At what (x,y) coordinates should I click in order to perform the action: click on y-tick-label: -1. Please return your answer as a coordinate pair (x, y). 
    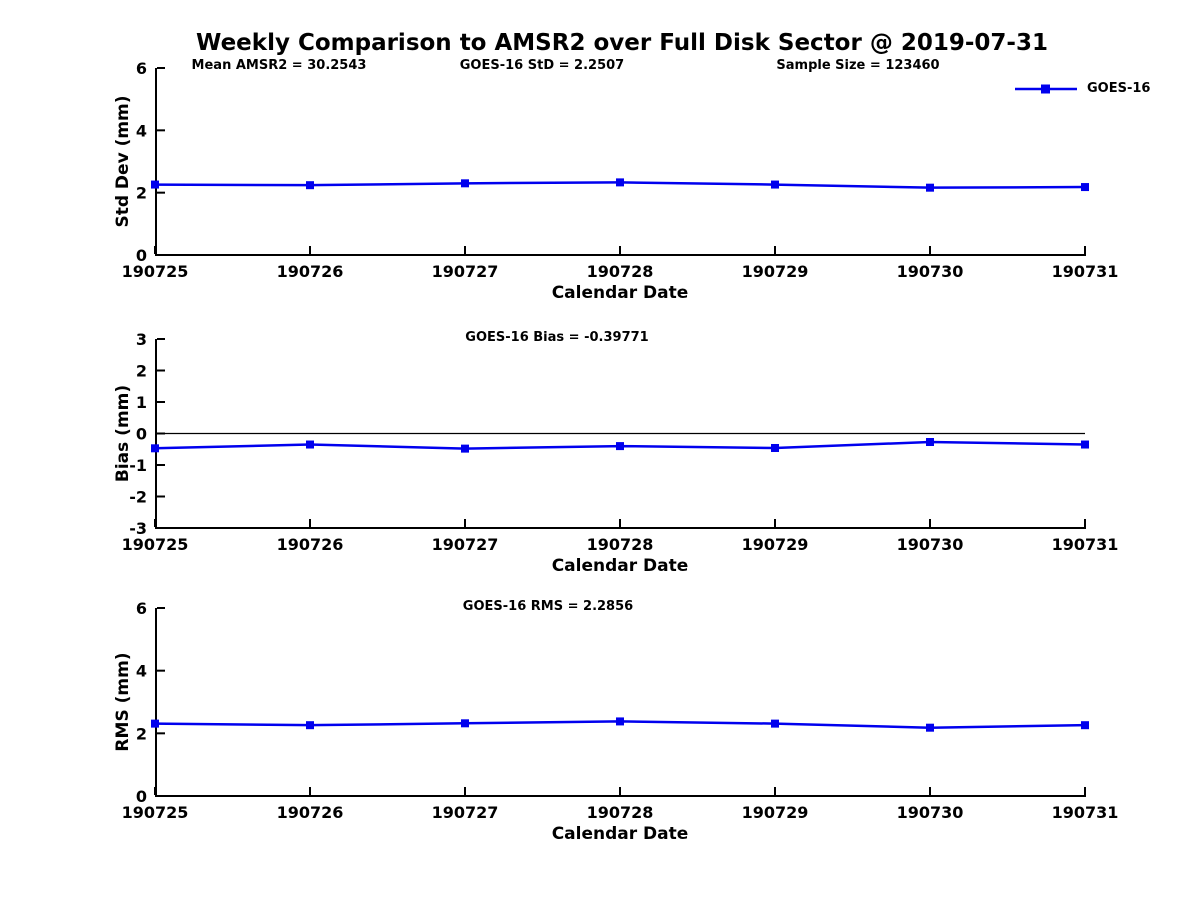
    Looking at the image, I should click on (138, 465).